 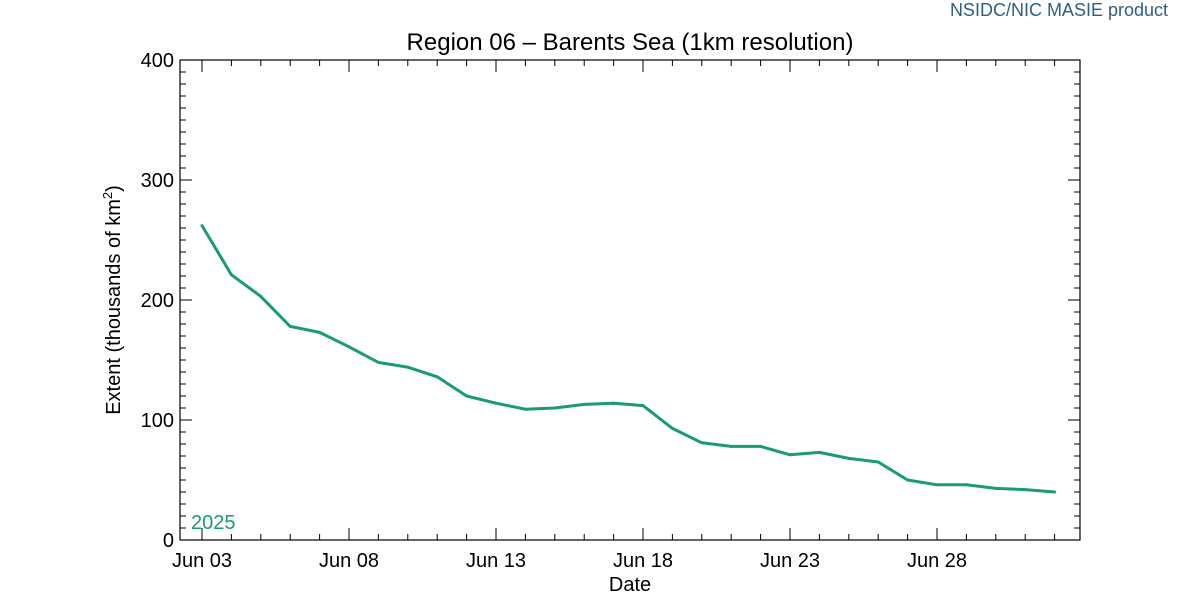 I want to click on x-axis-label: Date, so click(x=630, y=585).